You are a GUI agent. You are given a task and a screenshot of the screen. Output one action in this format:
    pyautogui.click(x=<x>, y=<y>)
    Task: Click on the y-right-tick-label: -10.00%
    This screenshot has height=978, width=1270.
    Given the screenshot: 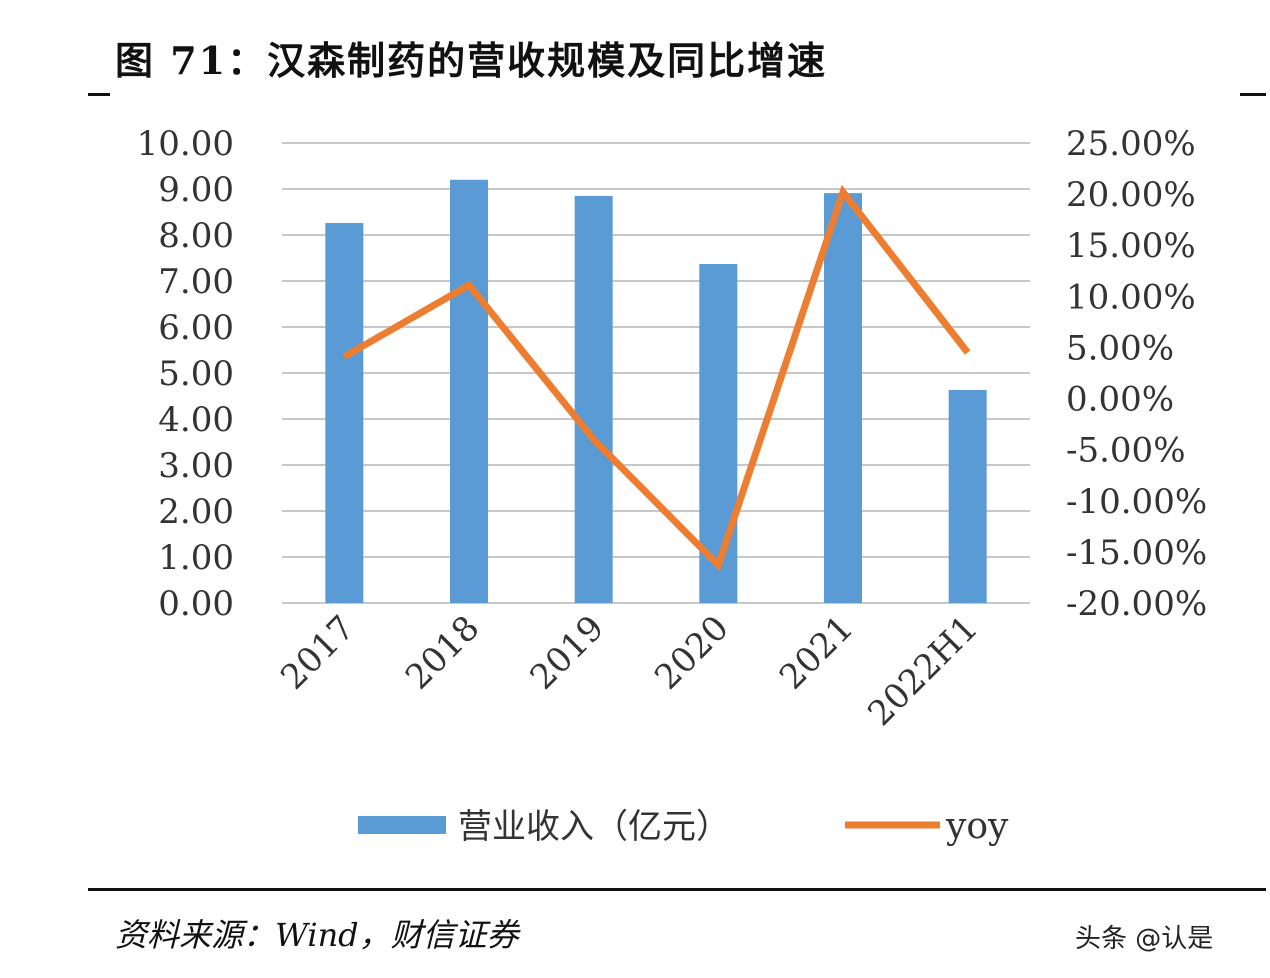 What is the action you would take?
    pyautogui.click(x=1136, y=502)
    